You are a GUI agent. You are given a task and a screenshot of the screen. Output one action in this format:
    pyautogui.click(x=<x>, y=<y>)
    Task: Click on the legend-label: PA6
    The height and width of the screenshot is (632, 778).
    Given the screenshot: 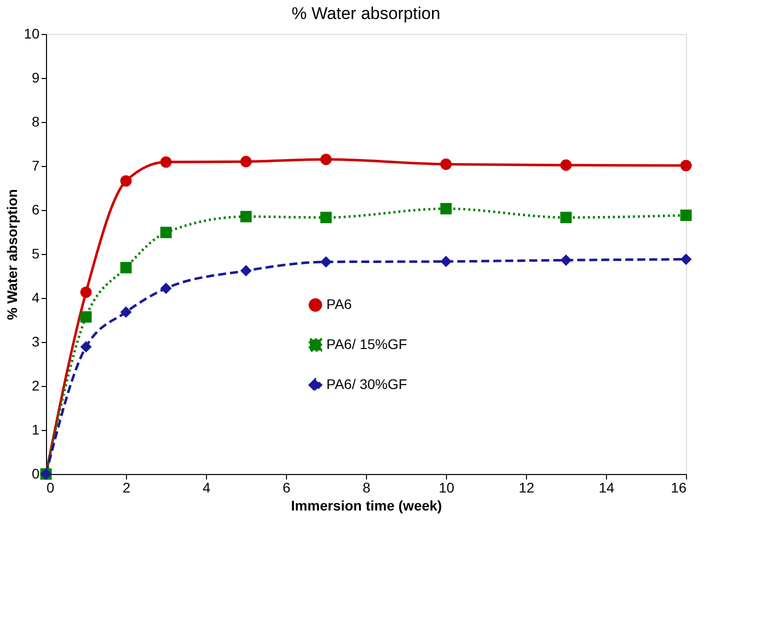 What is the action you would take?
    pyautogui.click(x=339, y=304)
    